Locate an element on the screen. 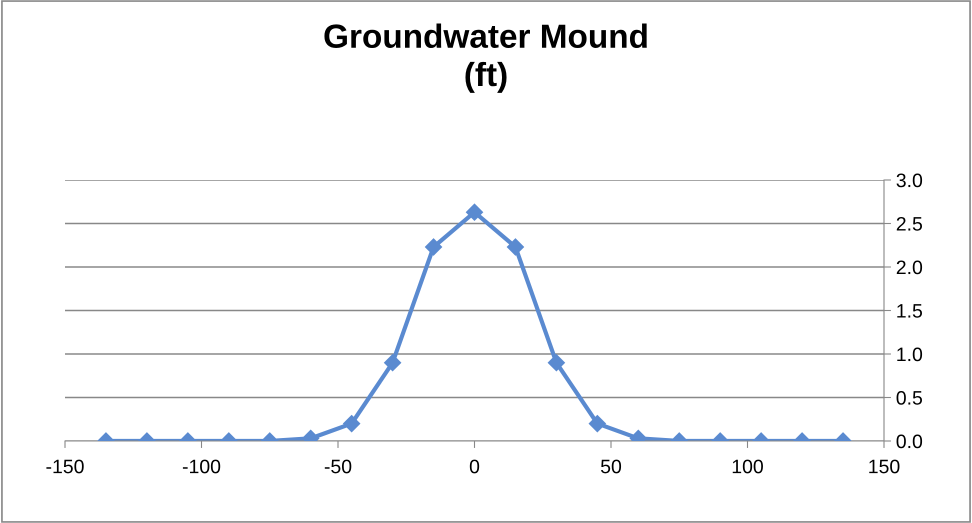 The height and width of the screenshot is (523, 972). y-tick-label: 0.0 is located at coordinates (909, 441).